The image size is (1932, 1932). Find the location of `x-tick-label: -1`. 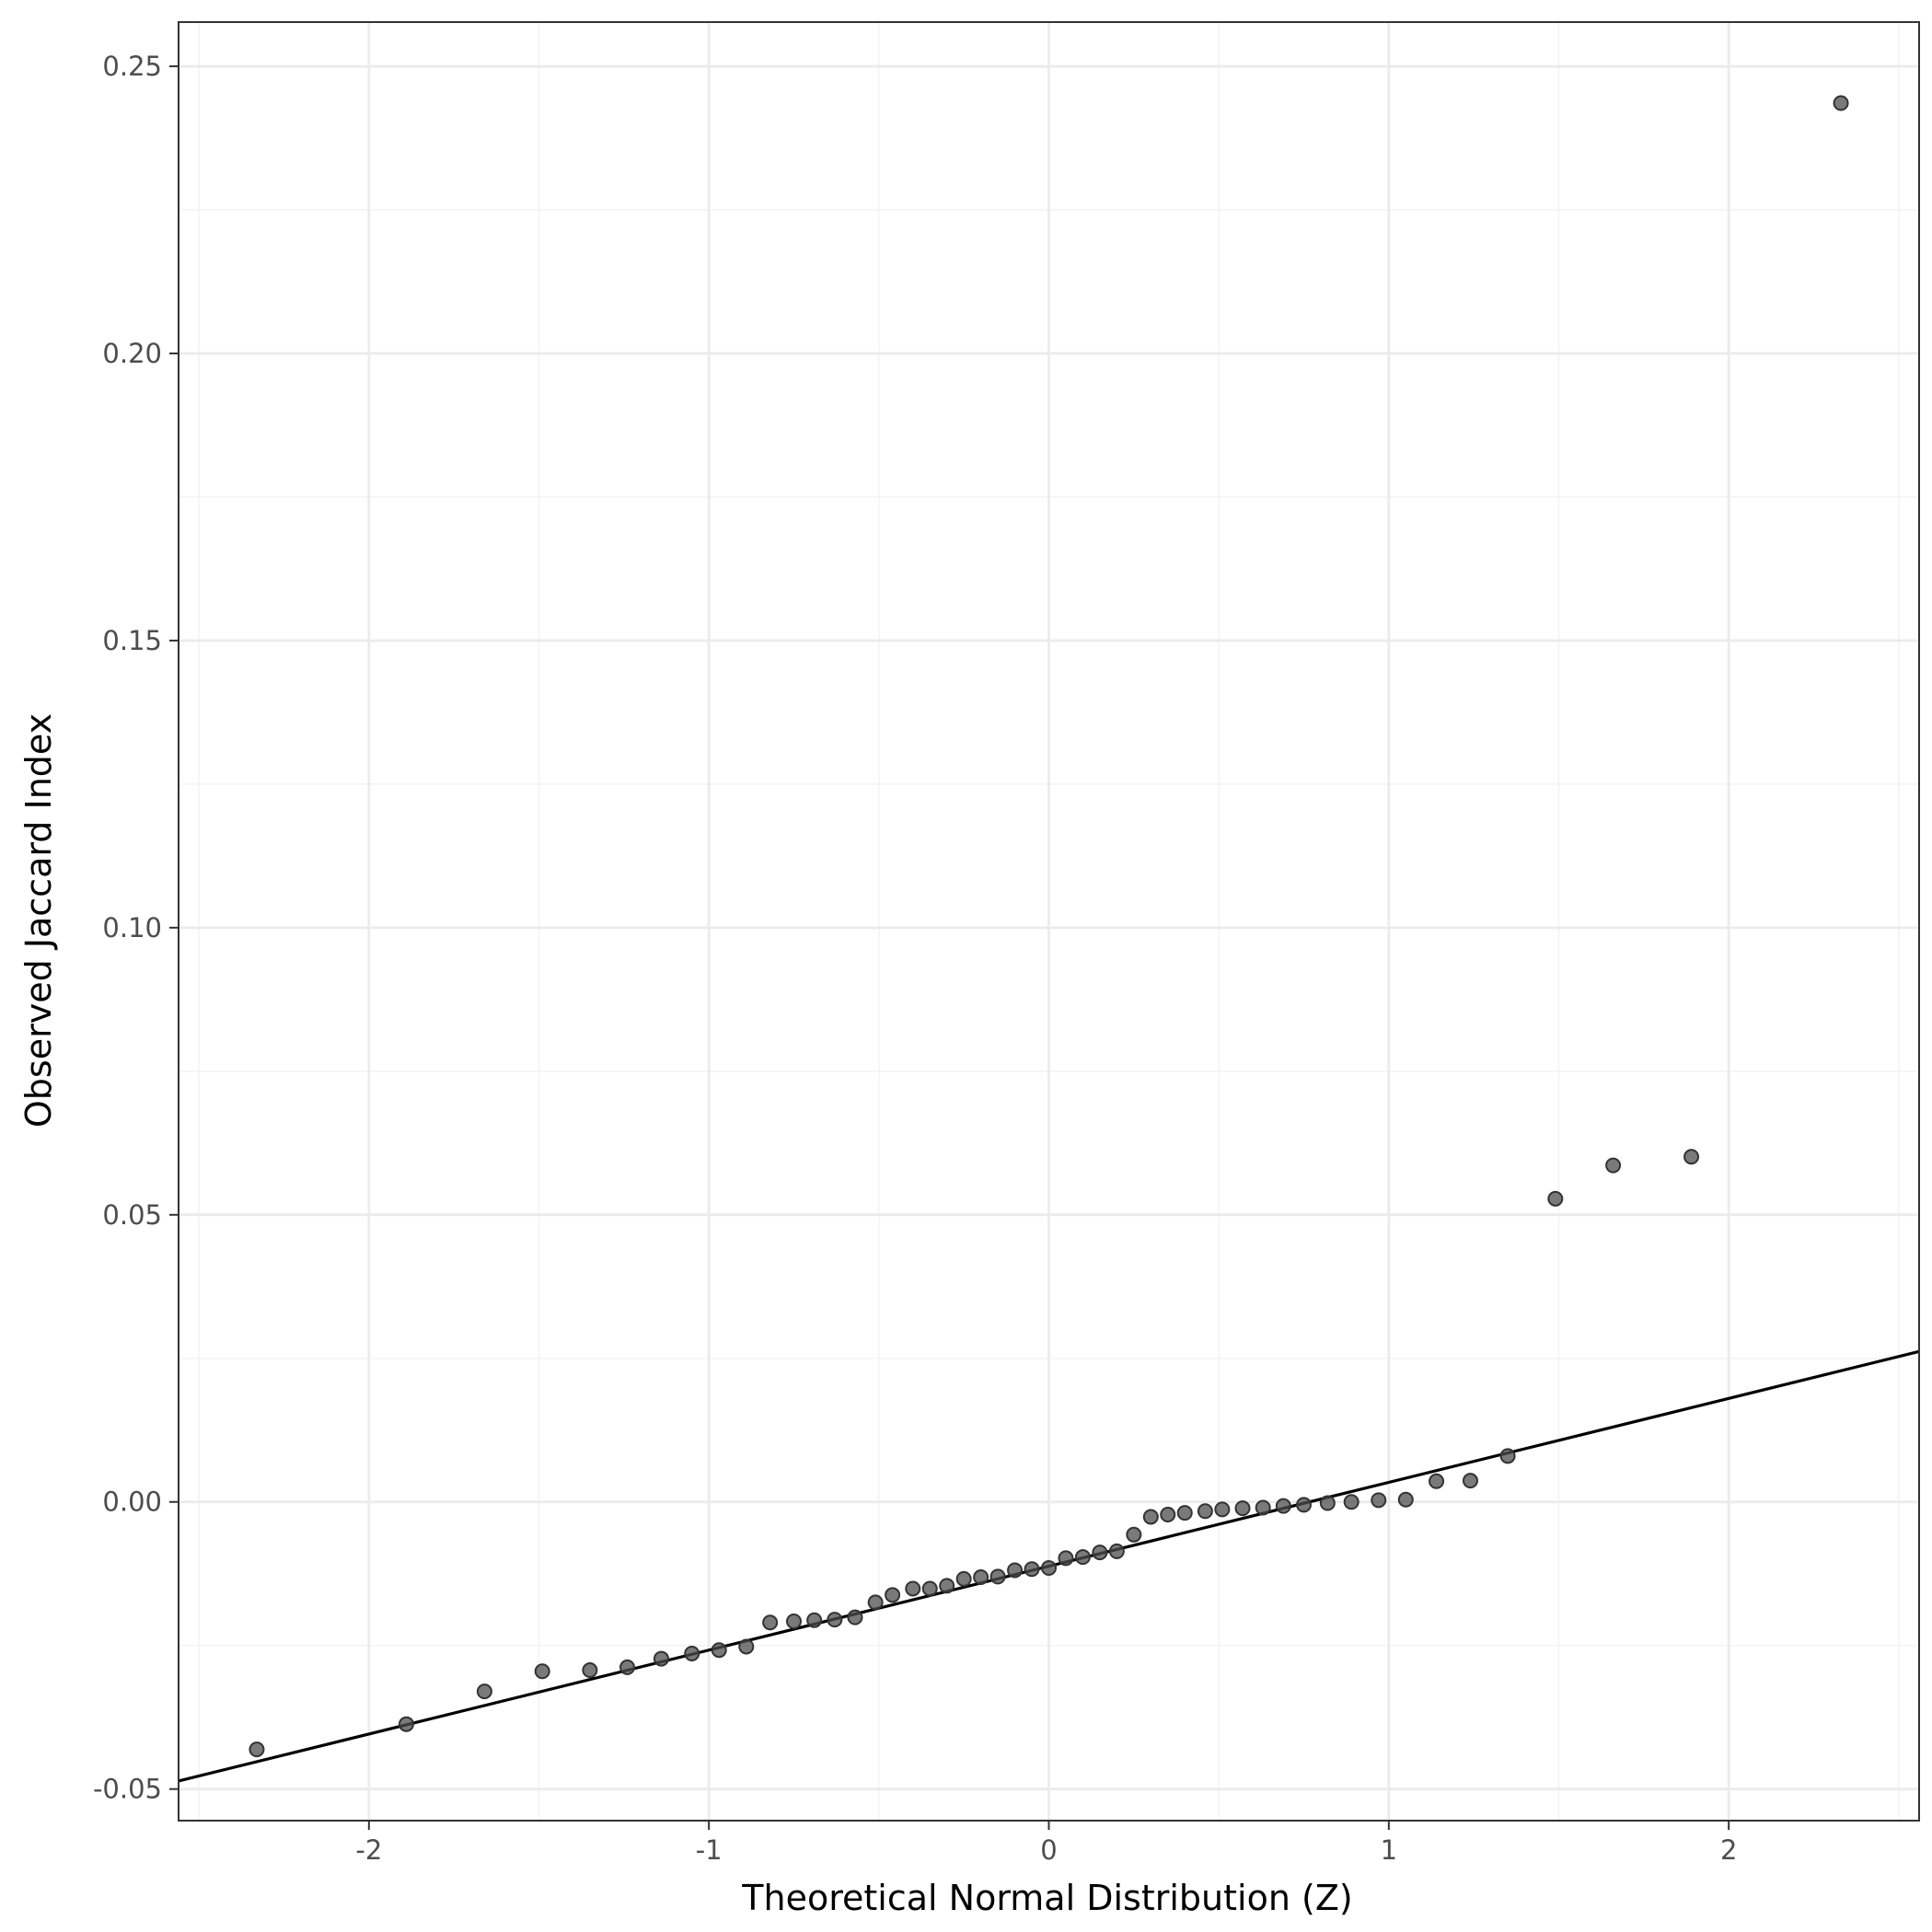

x-tick-label: -1 is located at coordinates (710, 1850).